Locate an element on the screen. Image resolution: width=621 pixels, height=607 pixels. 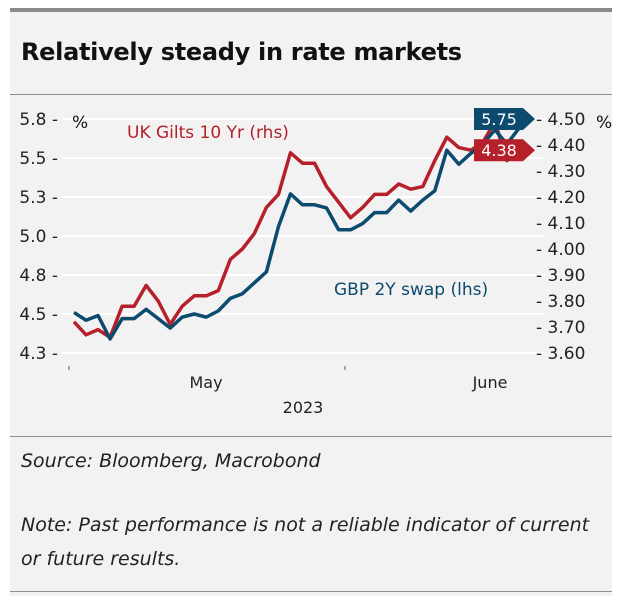
x-tick-june: June is located at coordinates (490, 382).